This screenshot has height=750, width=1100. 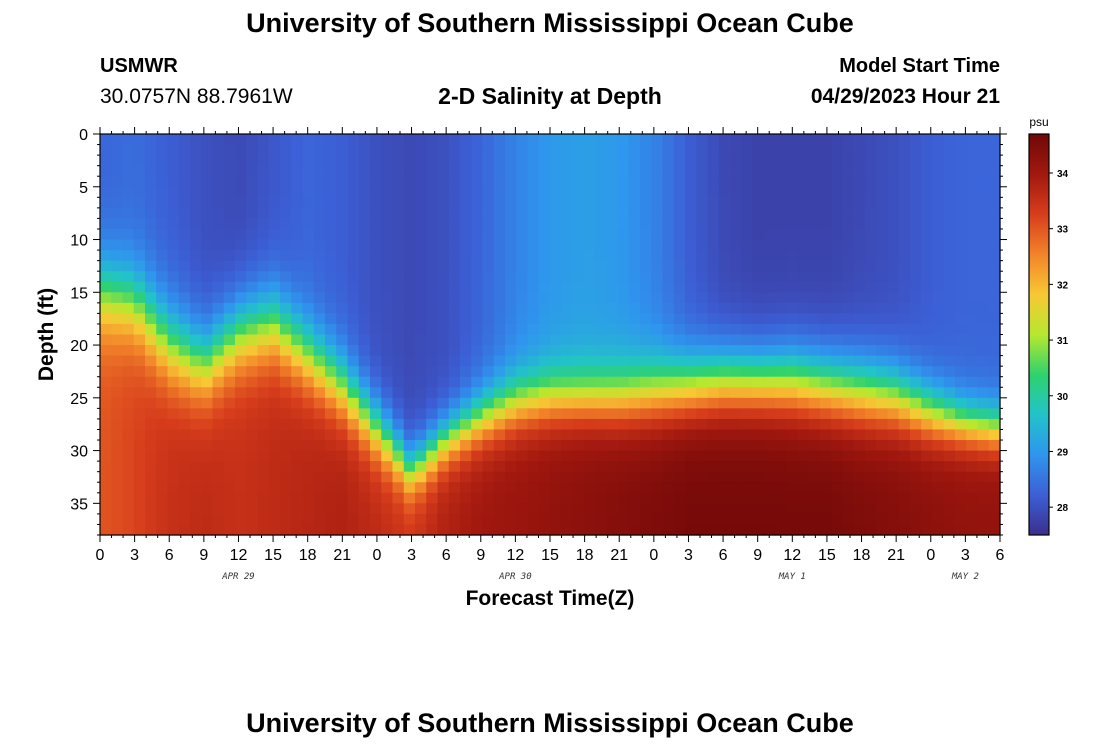 I want to click on colorbar-tick-label: 32, so click(x=1063, y=285).